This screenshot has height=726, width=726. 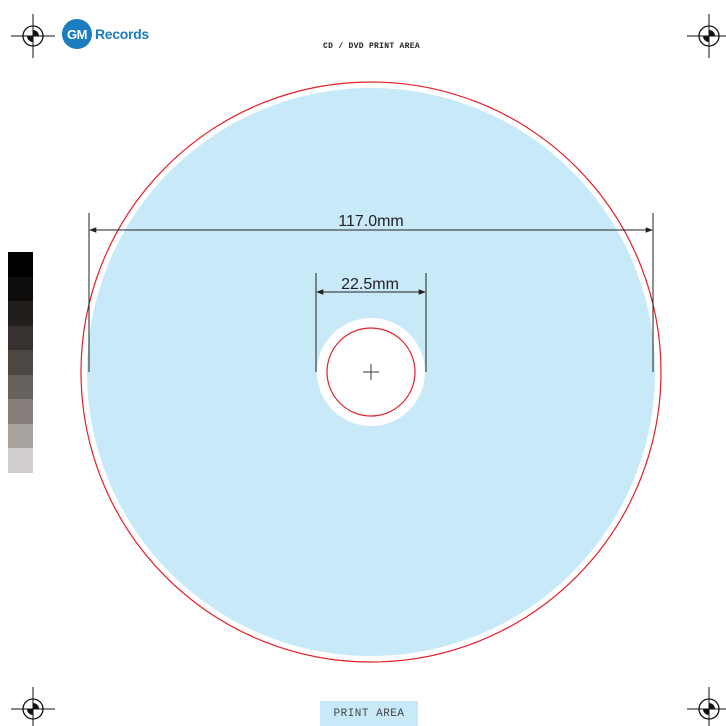 I want to click on grayscale-swatch-strip, so click(x=20, y=362).